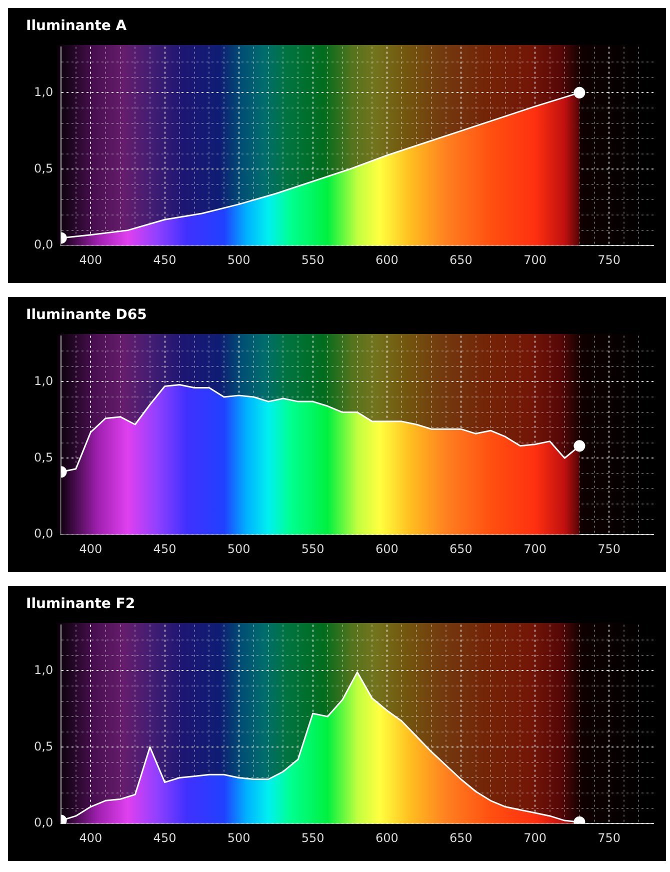 This screenshot has height=872, width=670. I want to click on chart-title: Iluminante A, so click(76, 26).